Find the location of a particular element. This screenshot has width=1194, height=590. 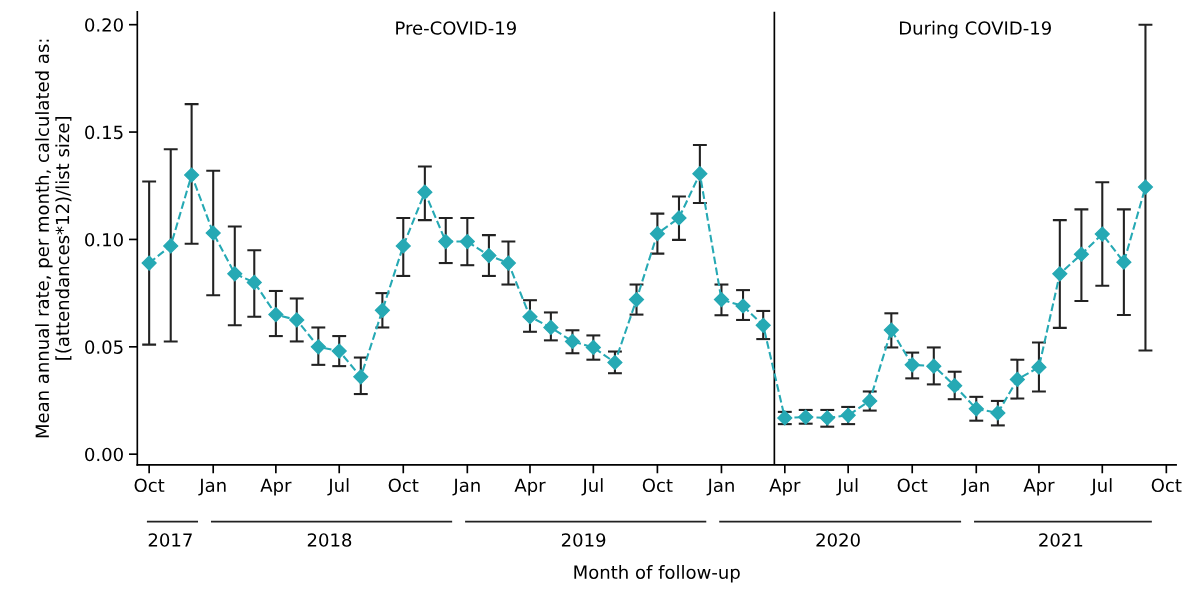

text: 2021 is located at coordinates (1061, 540).